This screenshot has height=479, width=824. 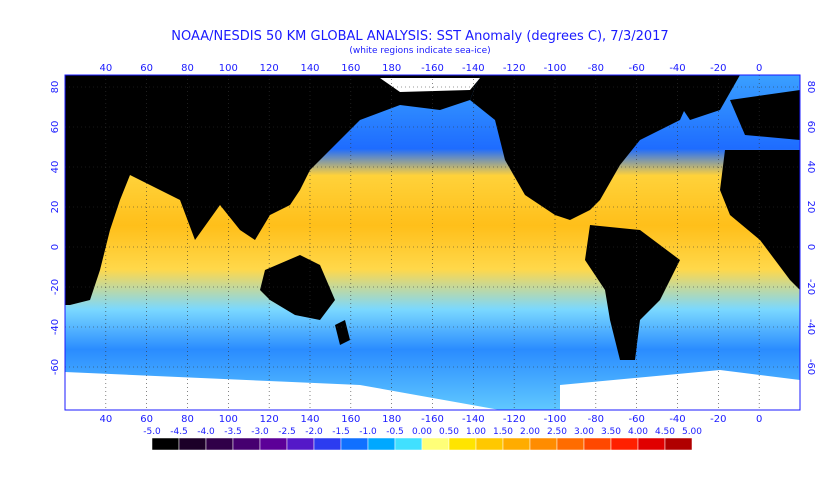 What do you see at coordinates (269, 68) in the screenshot?
I see `lon-label-top: 120` at bounding box center [269, 68].